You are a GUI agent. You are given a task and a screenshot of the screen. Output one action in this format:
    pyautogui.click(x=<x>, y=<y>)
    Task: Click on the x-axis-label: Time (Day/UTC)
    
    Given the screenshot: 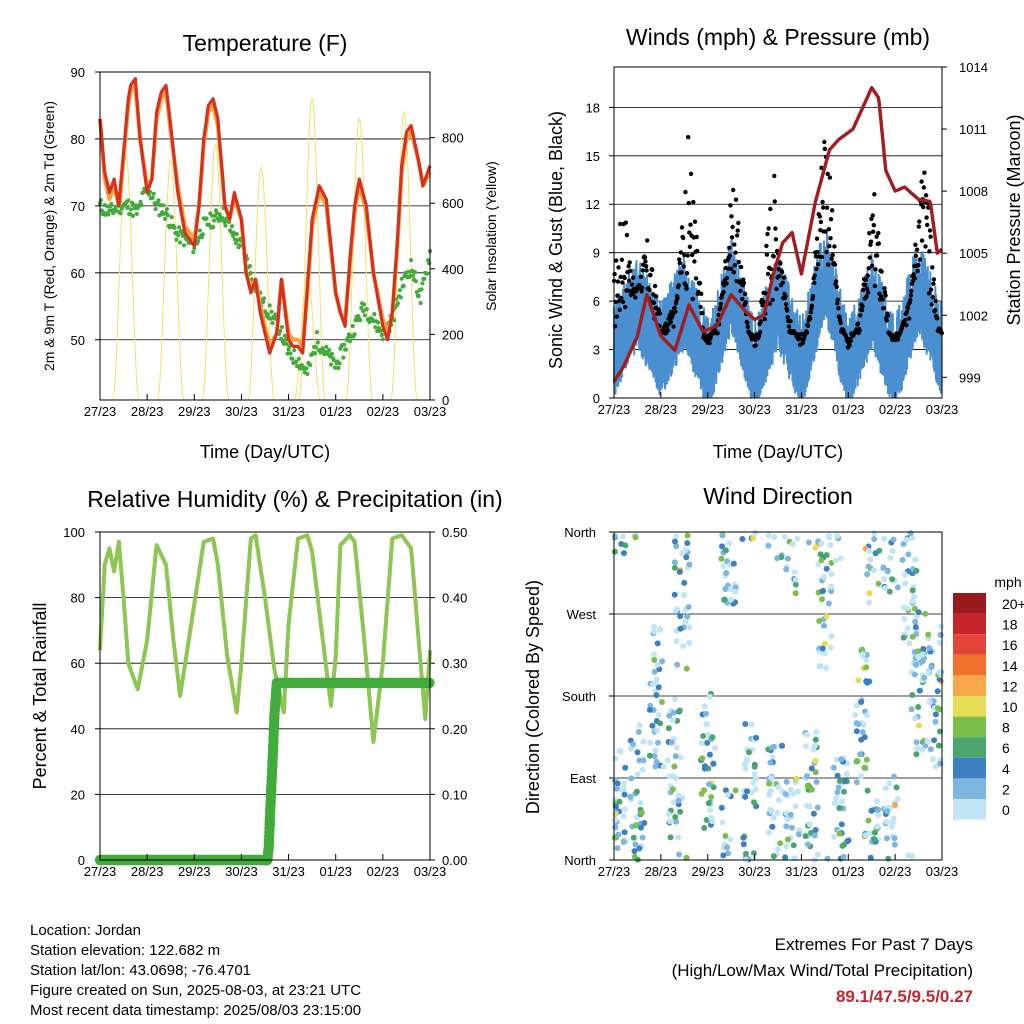 What is the action you would take?
    pyautogui.click(x=265, y=452)
    